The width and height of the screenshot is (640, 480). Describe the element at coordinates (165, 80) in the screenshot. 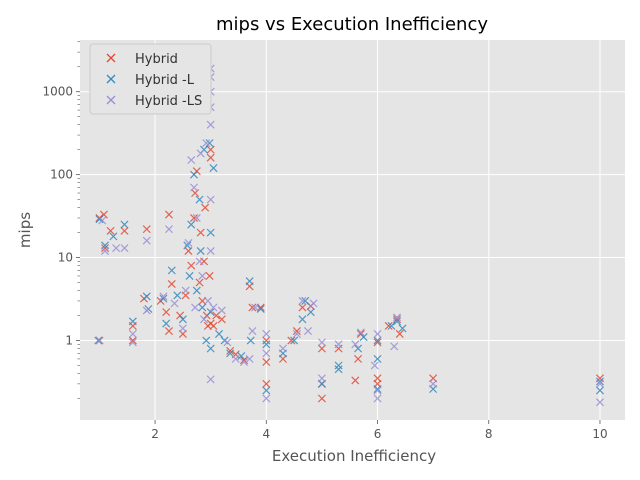

I see `legend-label: Hybrid -L` at that location.